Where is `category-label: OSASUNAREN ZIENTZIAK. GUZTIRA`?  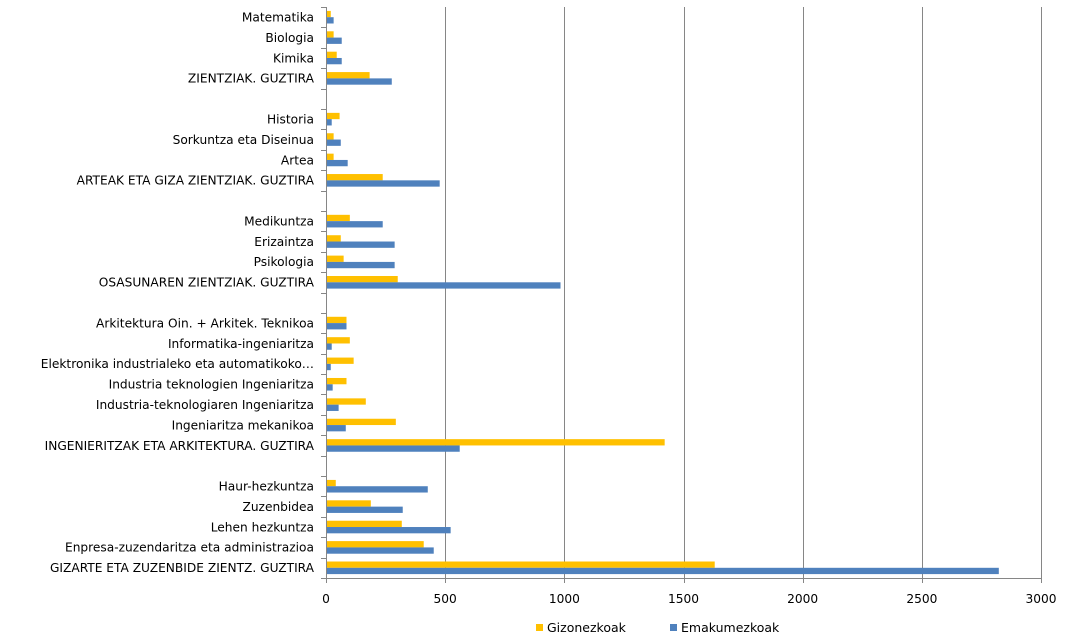
category-label: OSASUNAREN ZIENTZIAK. GUZTIRA is located at coordinates (207, 283).